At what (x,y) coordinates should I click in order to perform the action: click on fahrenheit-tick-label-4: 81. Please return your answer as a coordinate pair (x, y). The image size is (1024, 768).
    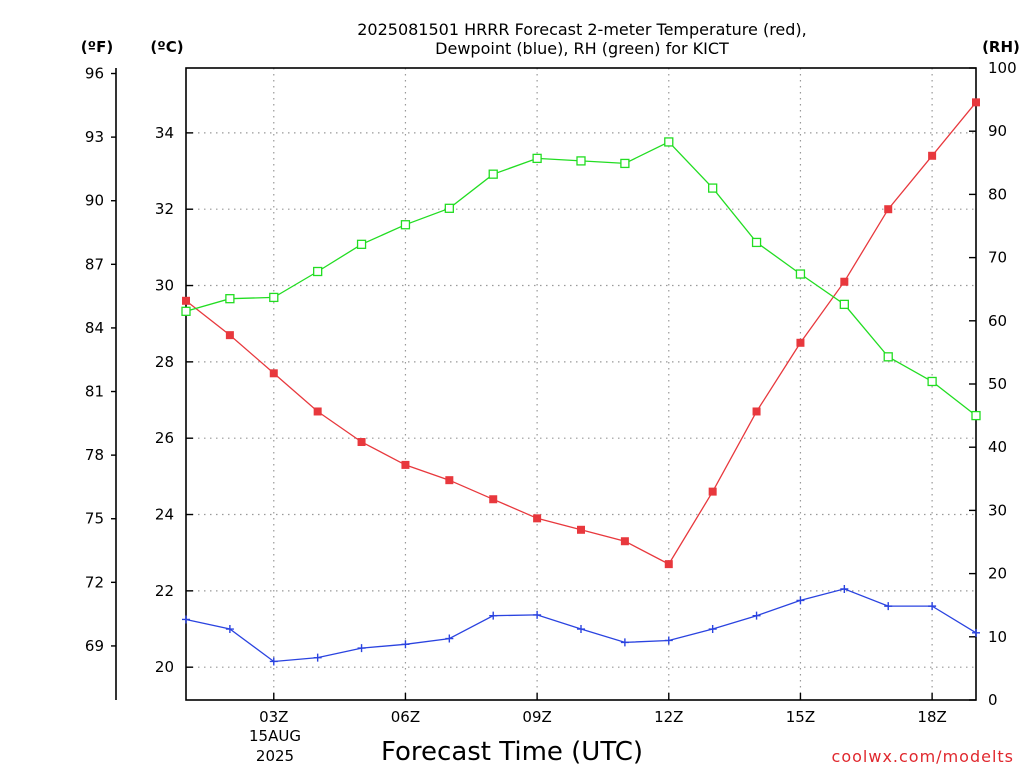
    Looking at the image, I should click on (94, 392).